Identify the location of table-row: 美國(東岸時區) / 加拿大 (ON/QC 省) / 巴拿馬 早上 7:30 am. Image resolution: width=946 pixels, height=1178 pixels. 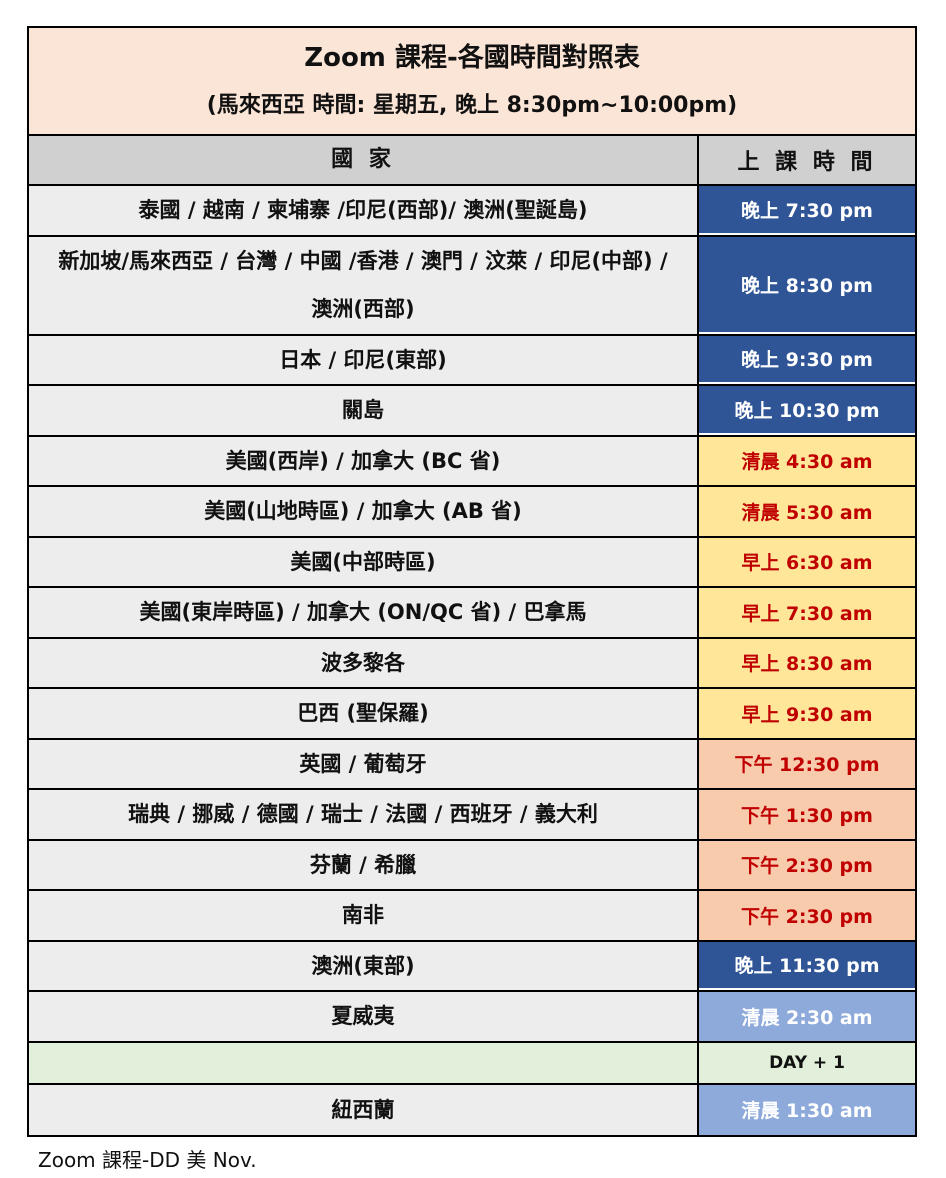
(472, 613).